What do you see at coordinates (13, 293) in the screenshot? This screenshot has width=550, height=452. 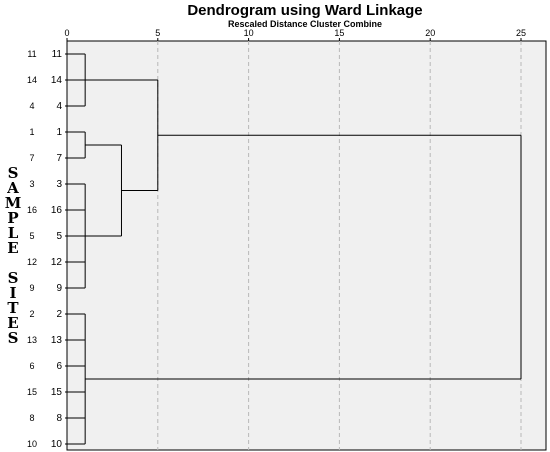 I see `y-axis-label-letter: I` at bounding box center [13, 293].